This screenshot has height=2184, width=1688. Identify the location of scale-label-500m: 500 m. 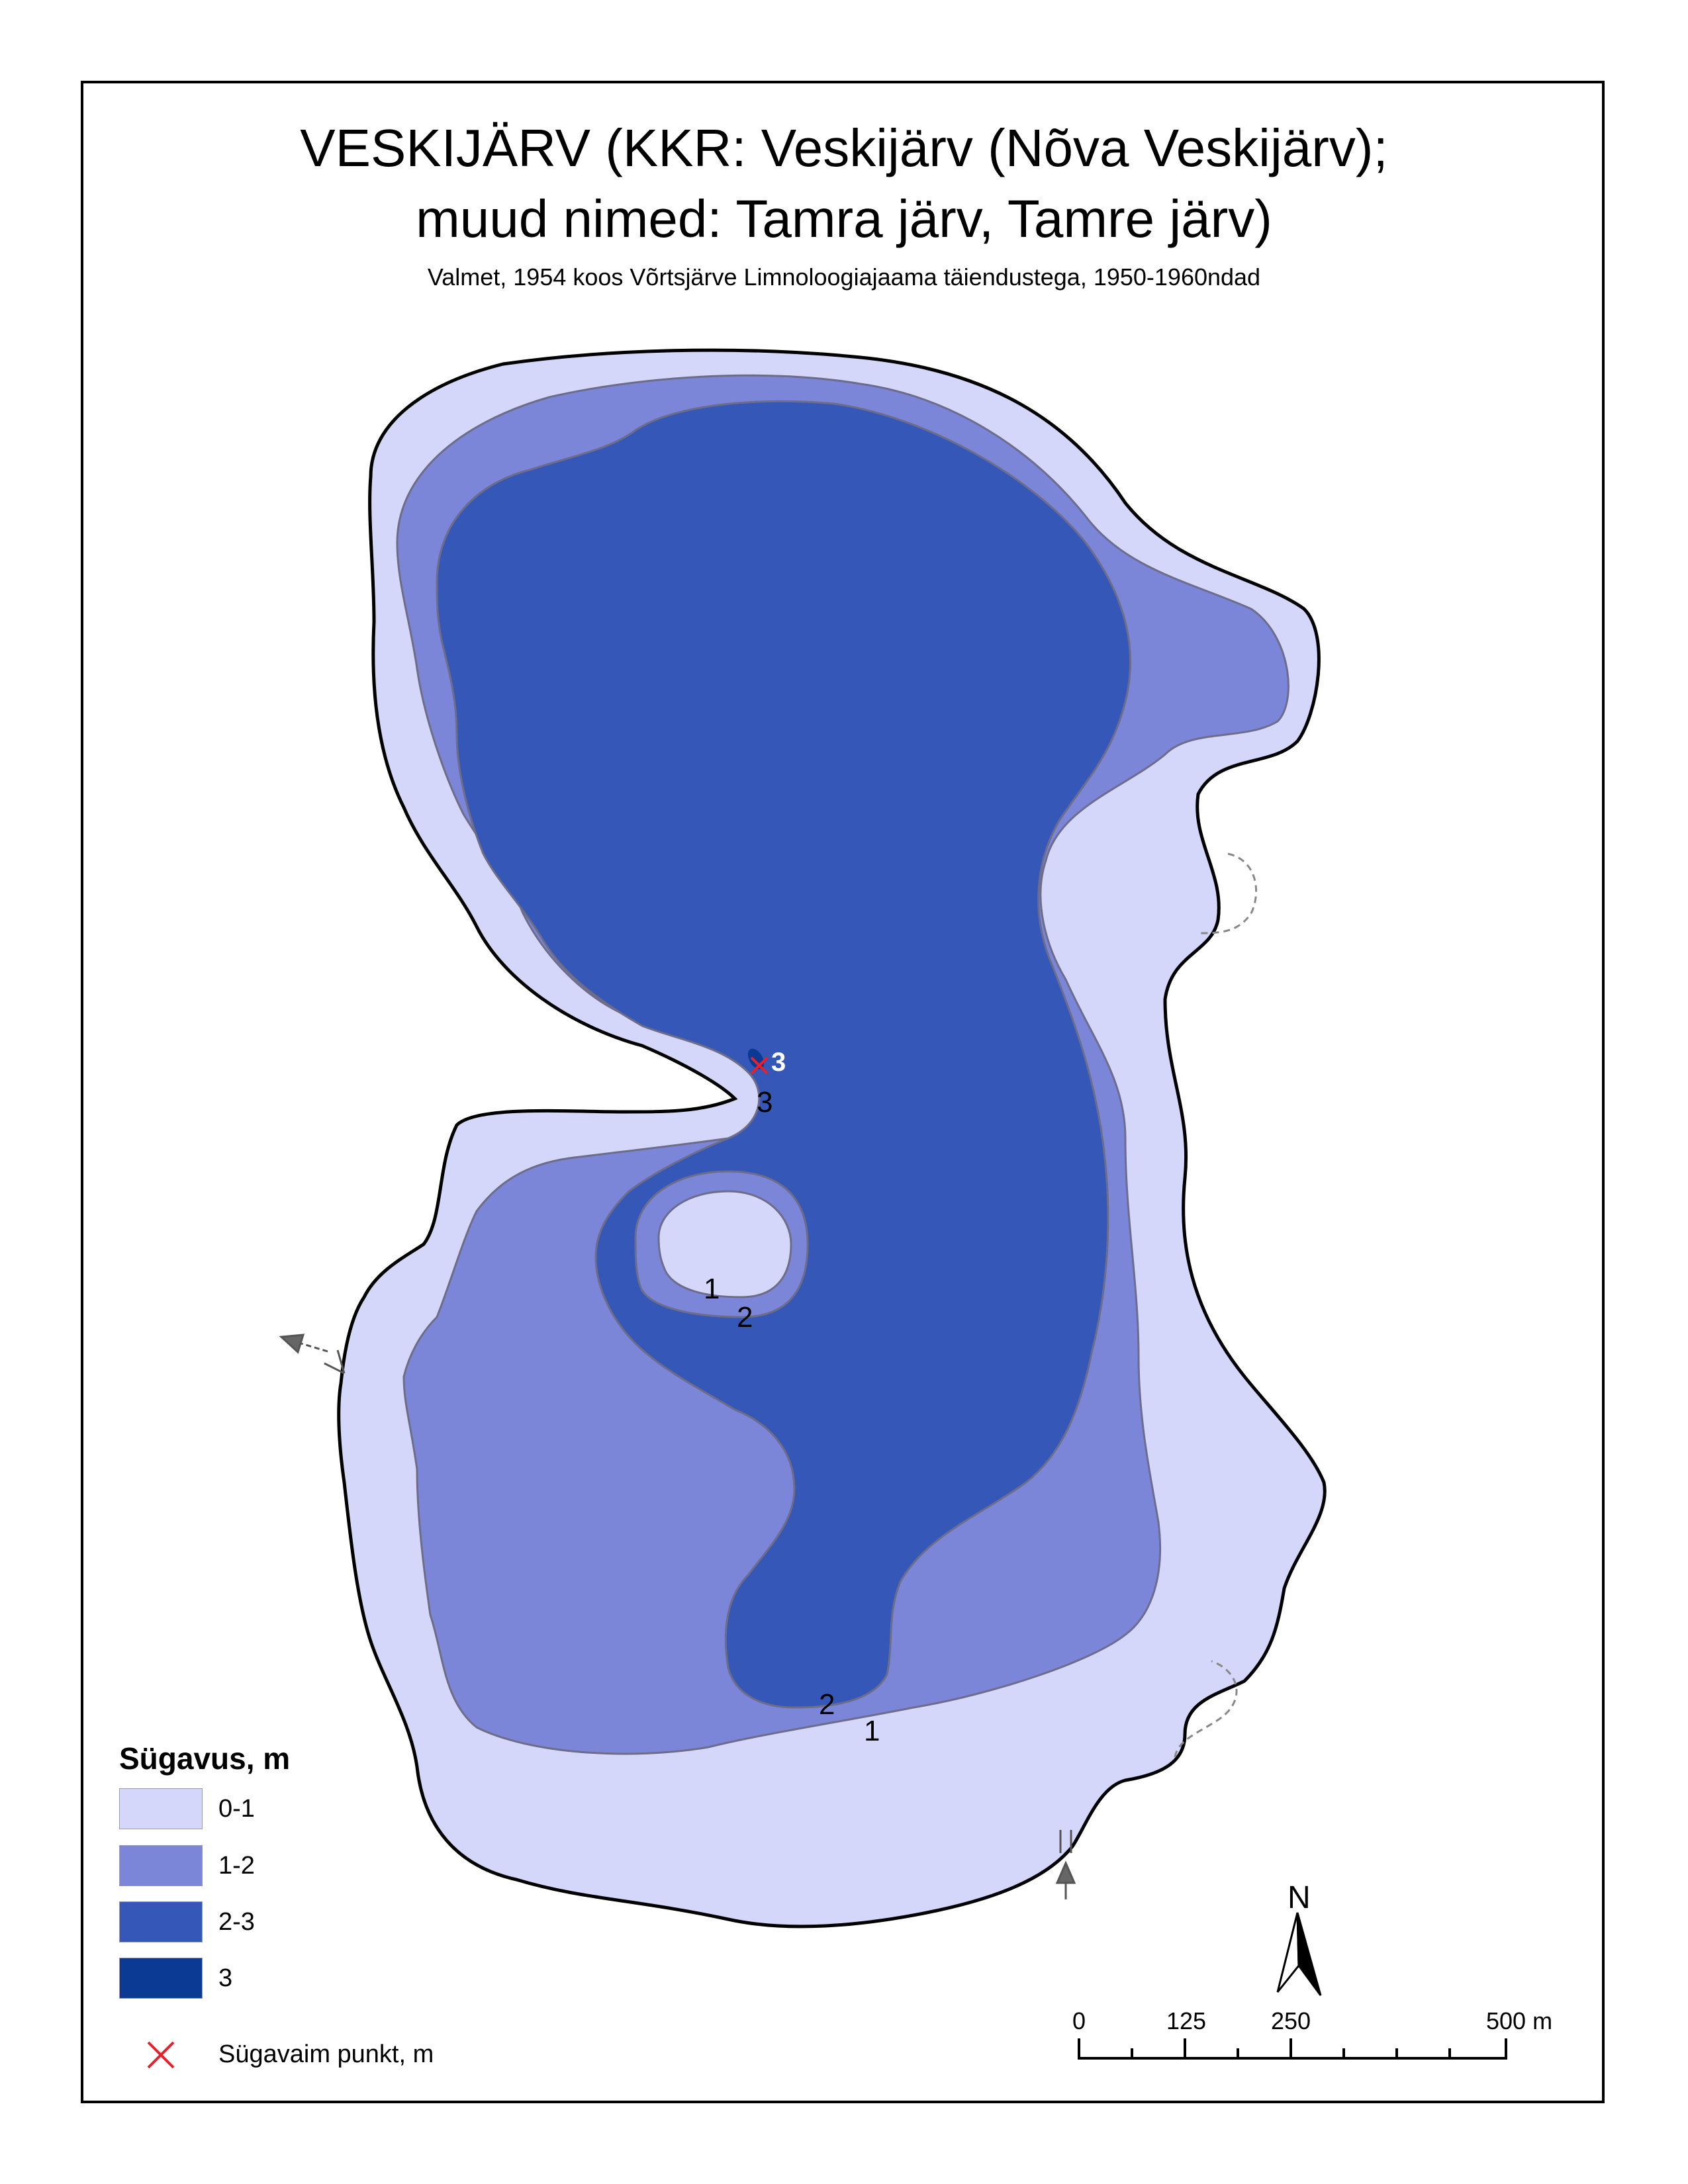
(1519, 2020).